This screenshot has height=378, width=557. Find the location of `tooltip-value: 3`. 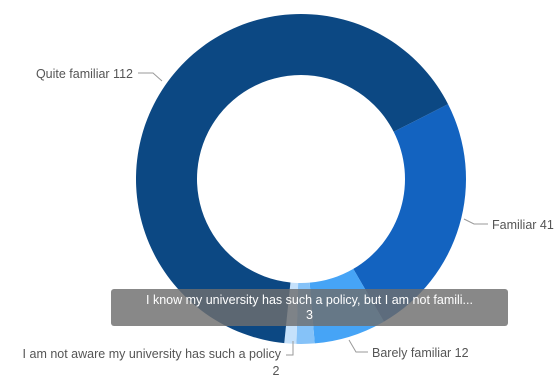

tooltip-value: 3 is located at coordinates (309, 315).